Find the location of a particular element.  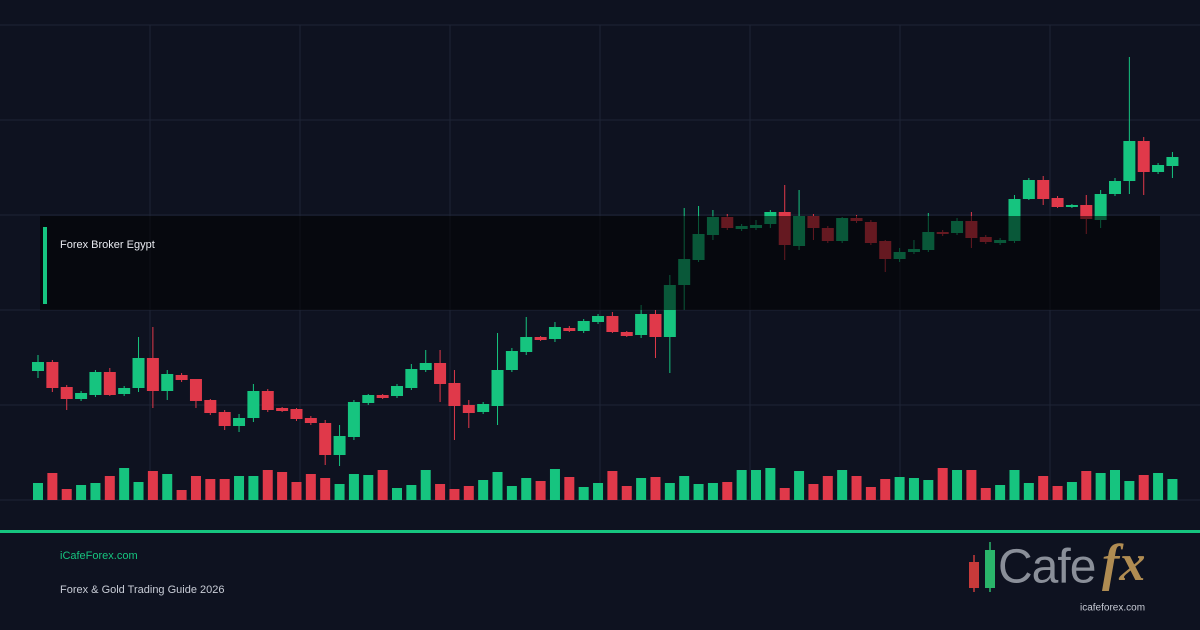

banner-label: Forex Broker Egypt is located at coordinates (107, 245).